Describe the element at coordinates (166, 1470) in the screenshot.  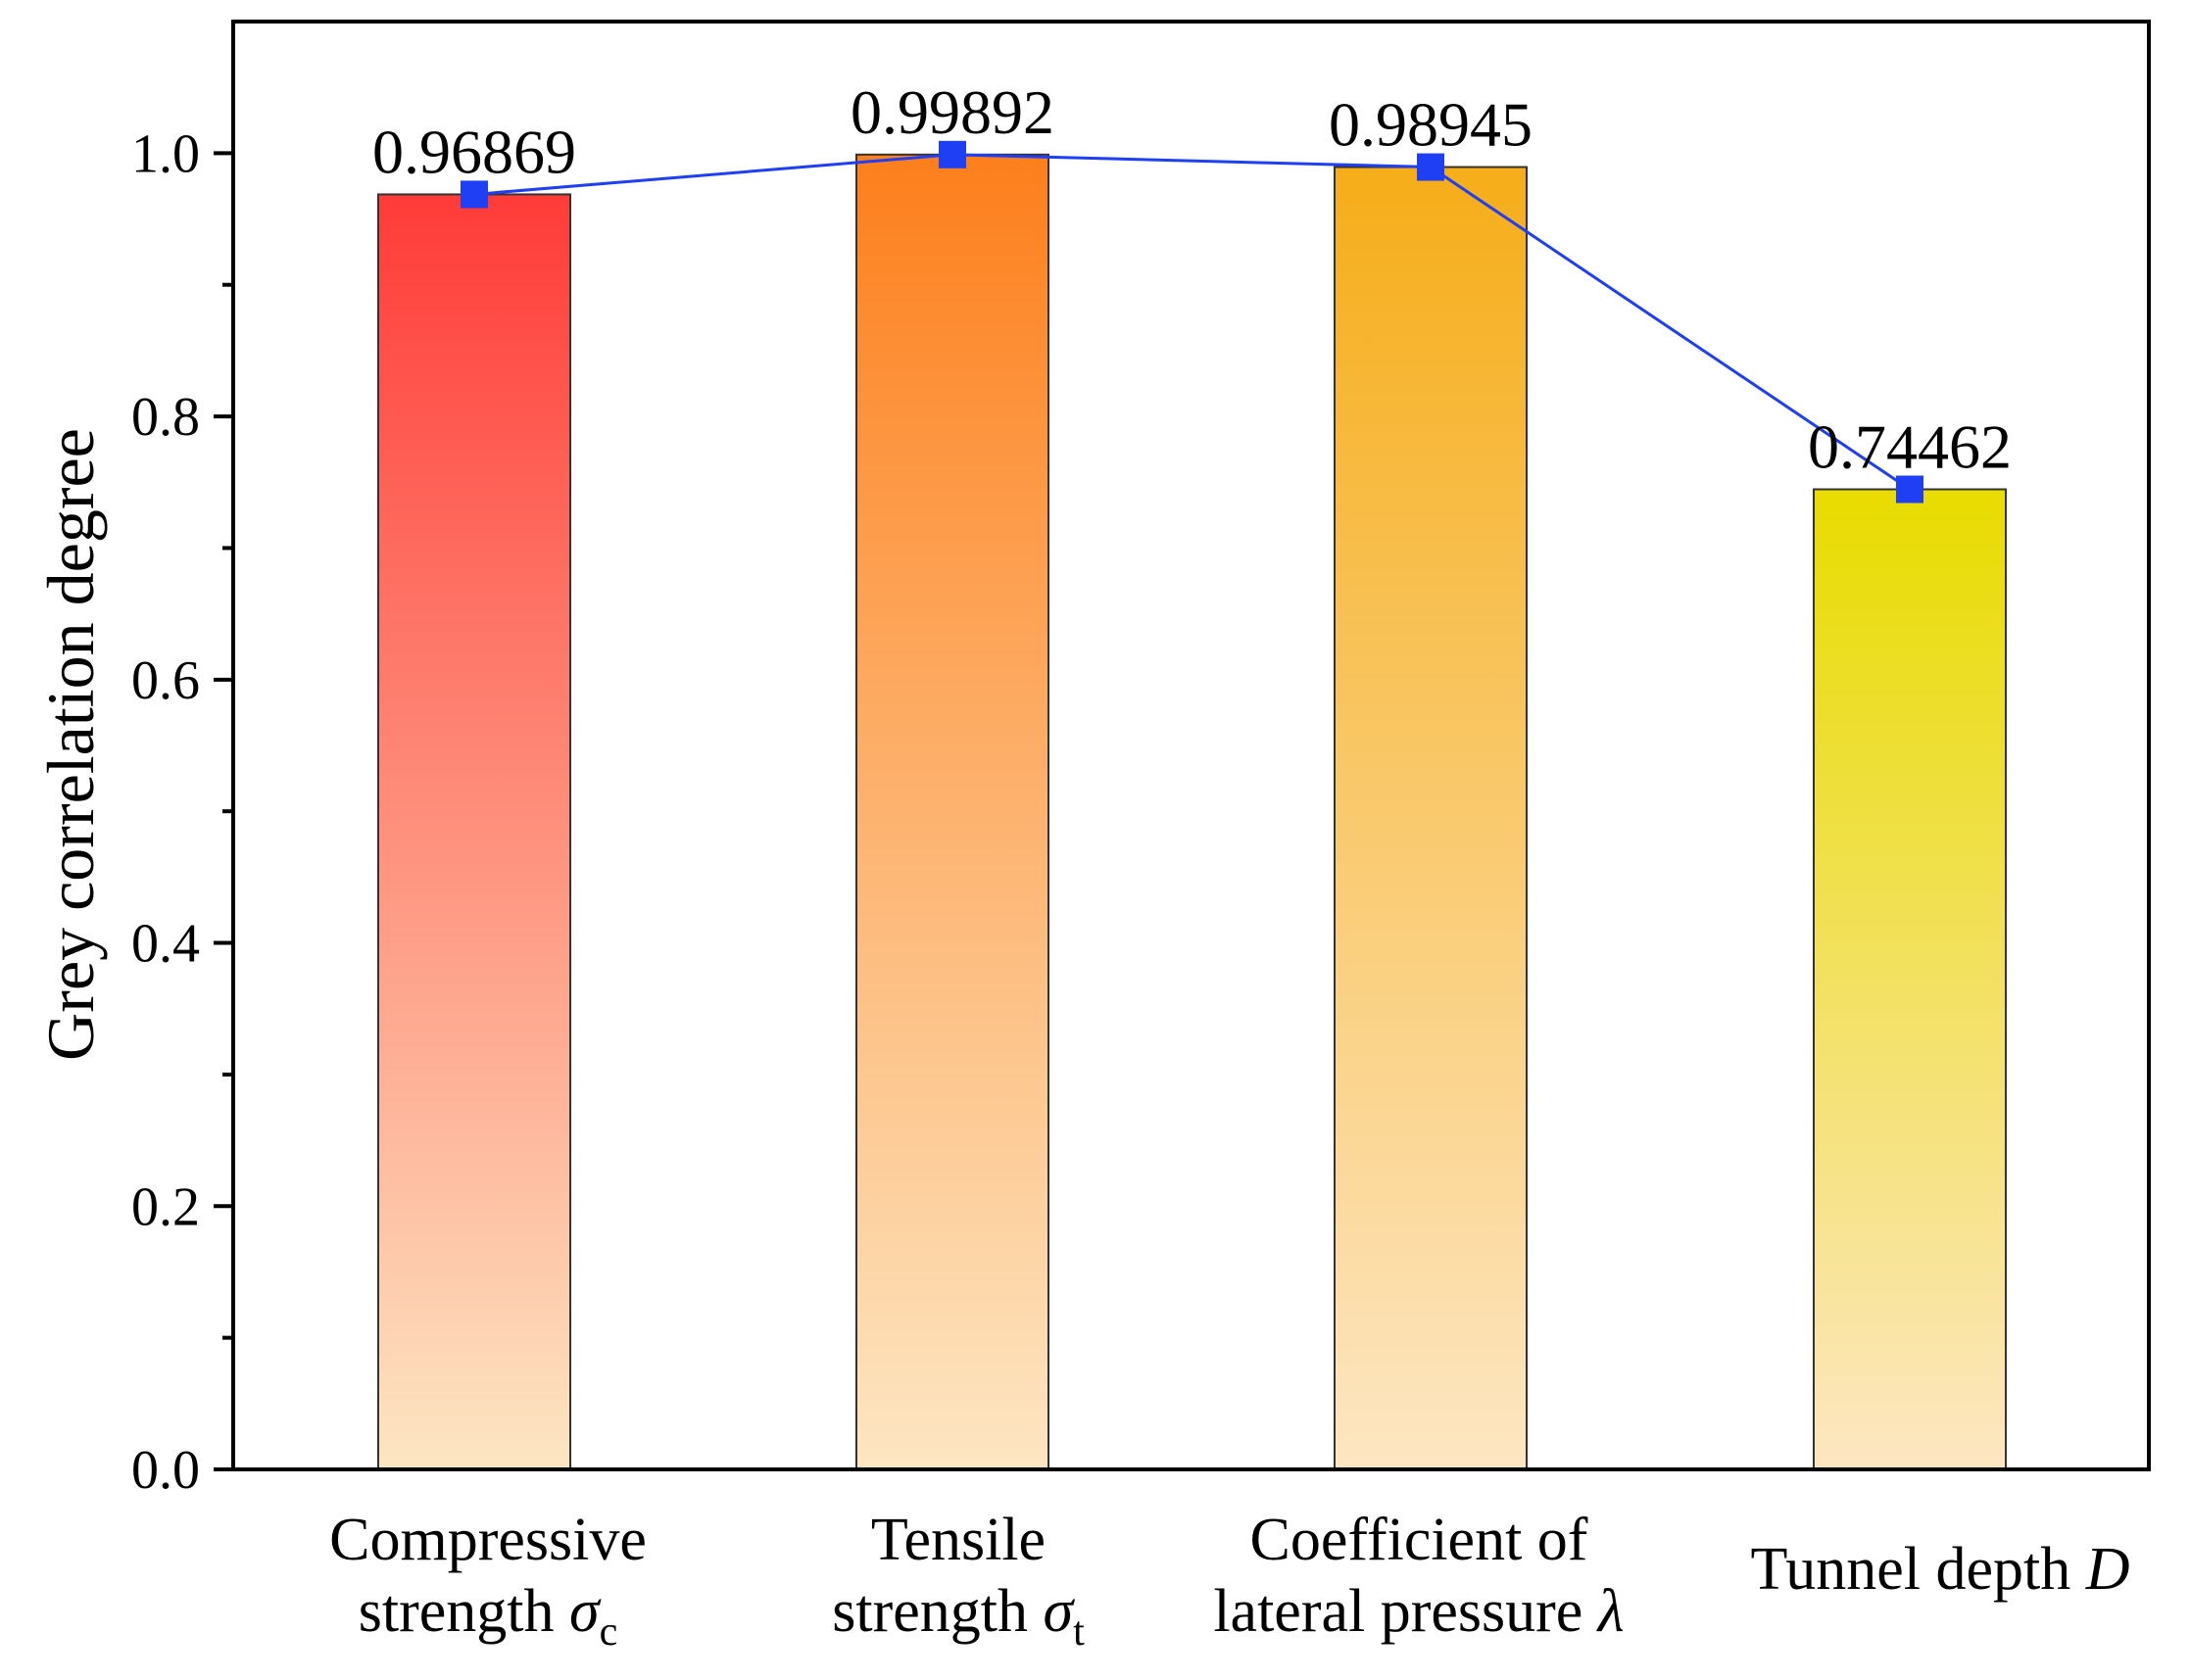
I see `y-tick-label: 0.0` at that location.